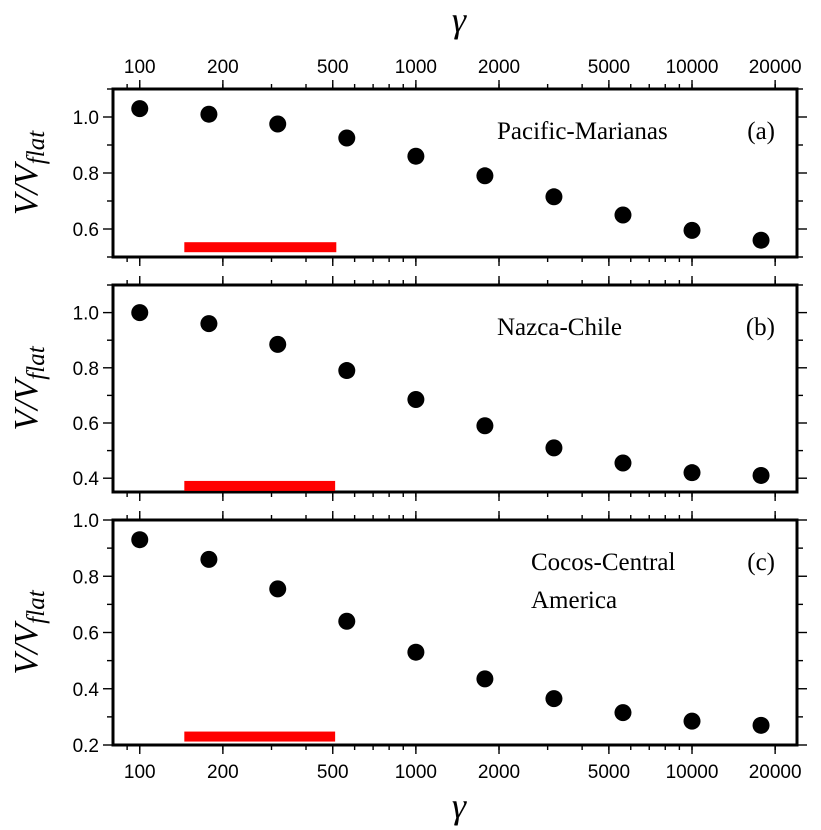  What do you see at coordinates (459, 20) in the screenshot?
I see `top-x-axis-label: γ` at bounding box center [459, 20].